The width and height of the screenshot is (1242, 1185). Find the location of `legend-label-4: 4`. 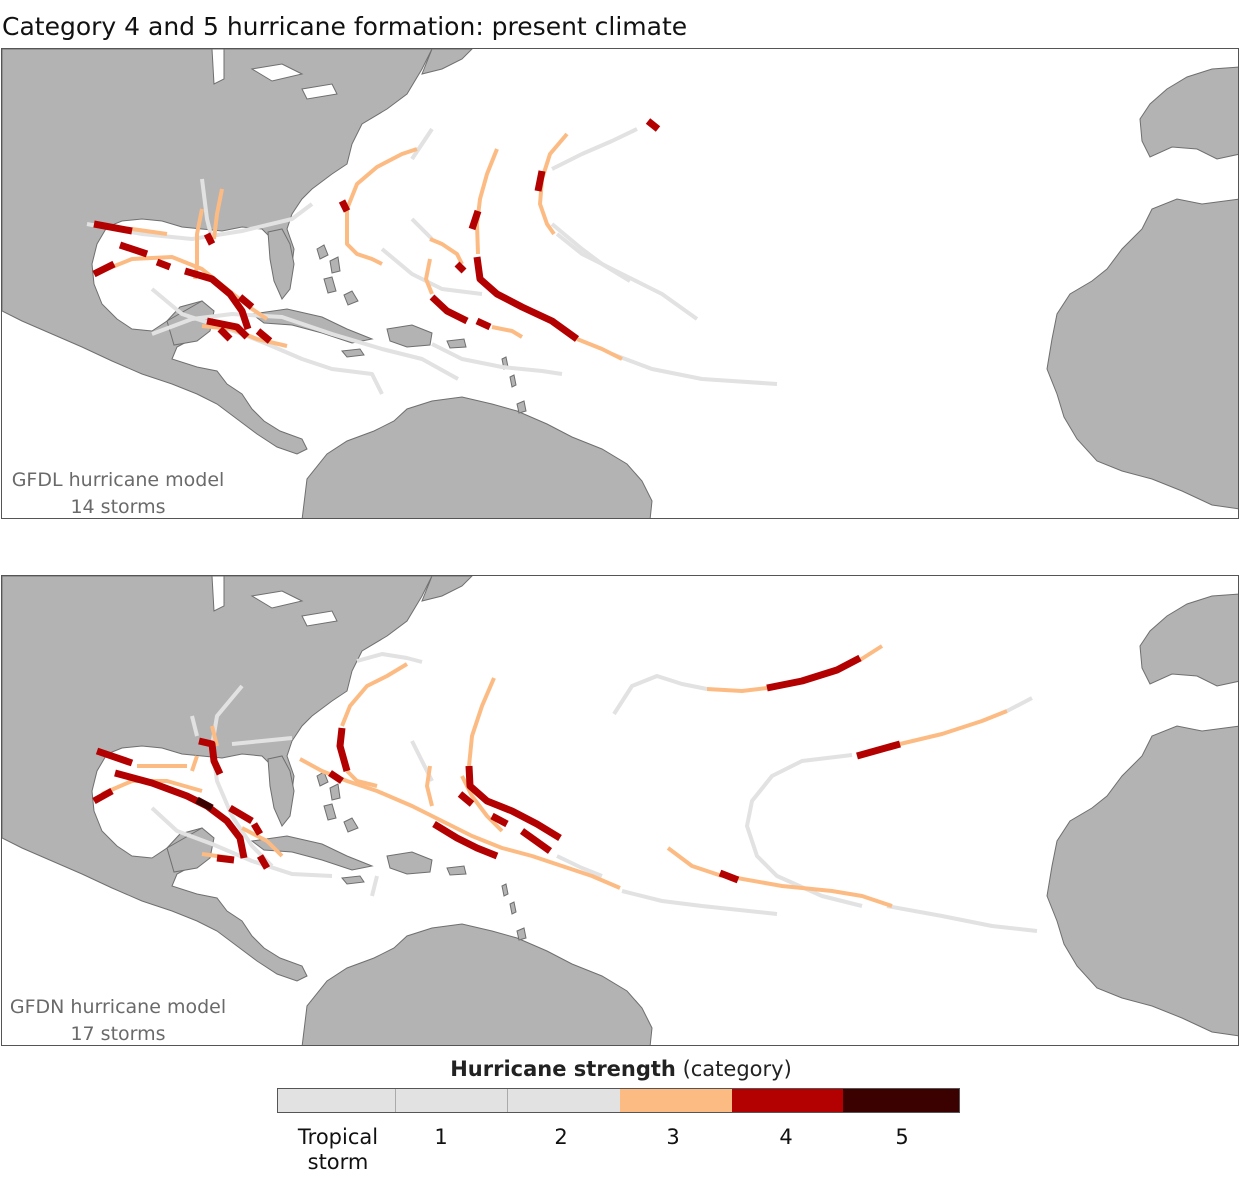

legend-label-4: 4 is located at coordinates (786, 1137).